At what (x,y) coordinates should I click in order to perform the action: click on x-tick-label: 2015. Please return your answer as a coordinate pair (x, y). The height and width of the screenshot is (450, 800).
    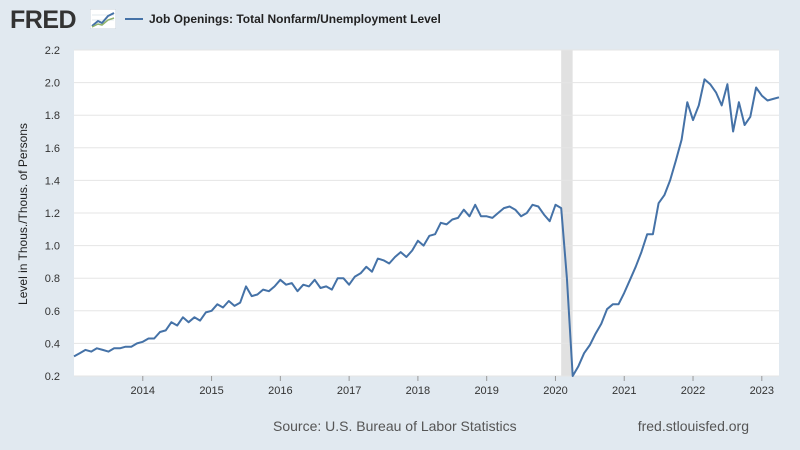
    Looking at the image, I should click on (211, 391).